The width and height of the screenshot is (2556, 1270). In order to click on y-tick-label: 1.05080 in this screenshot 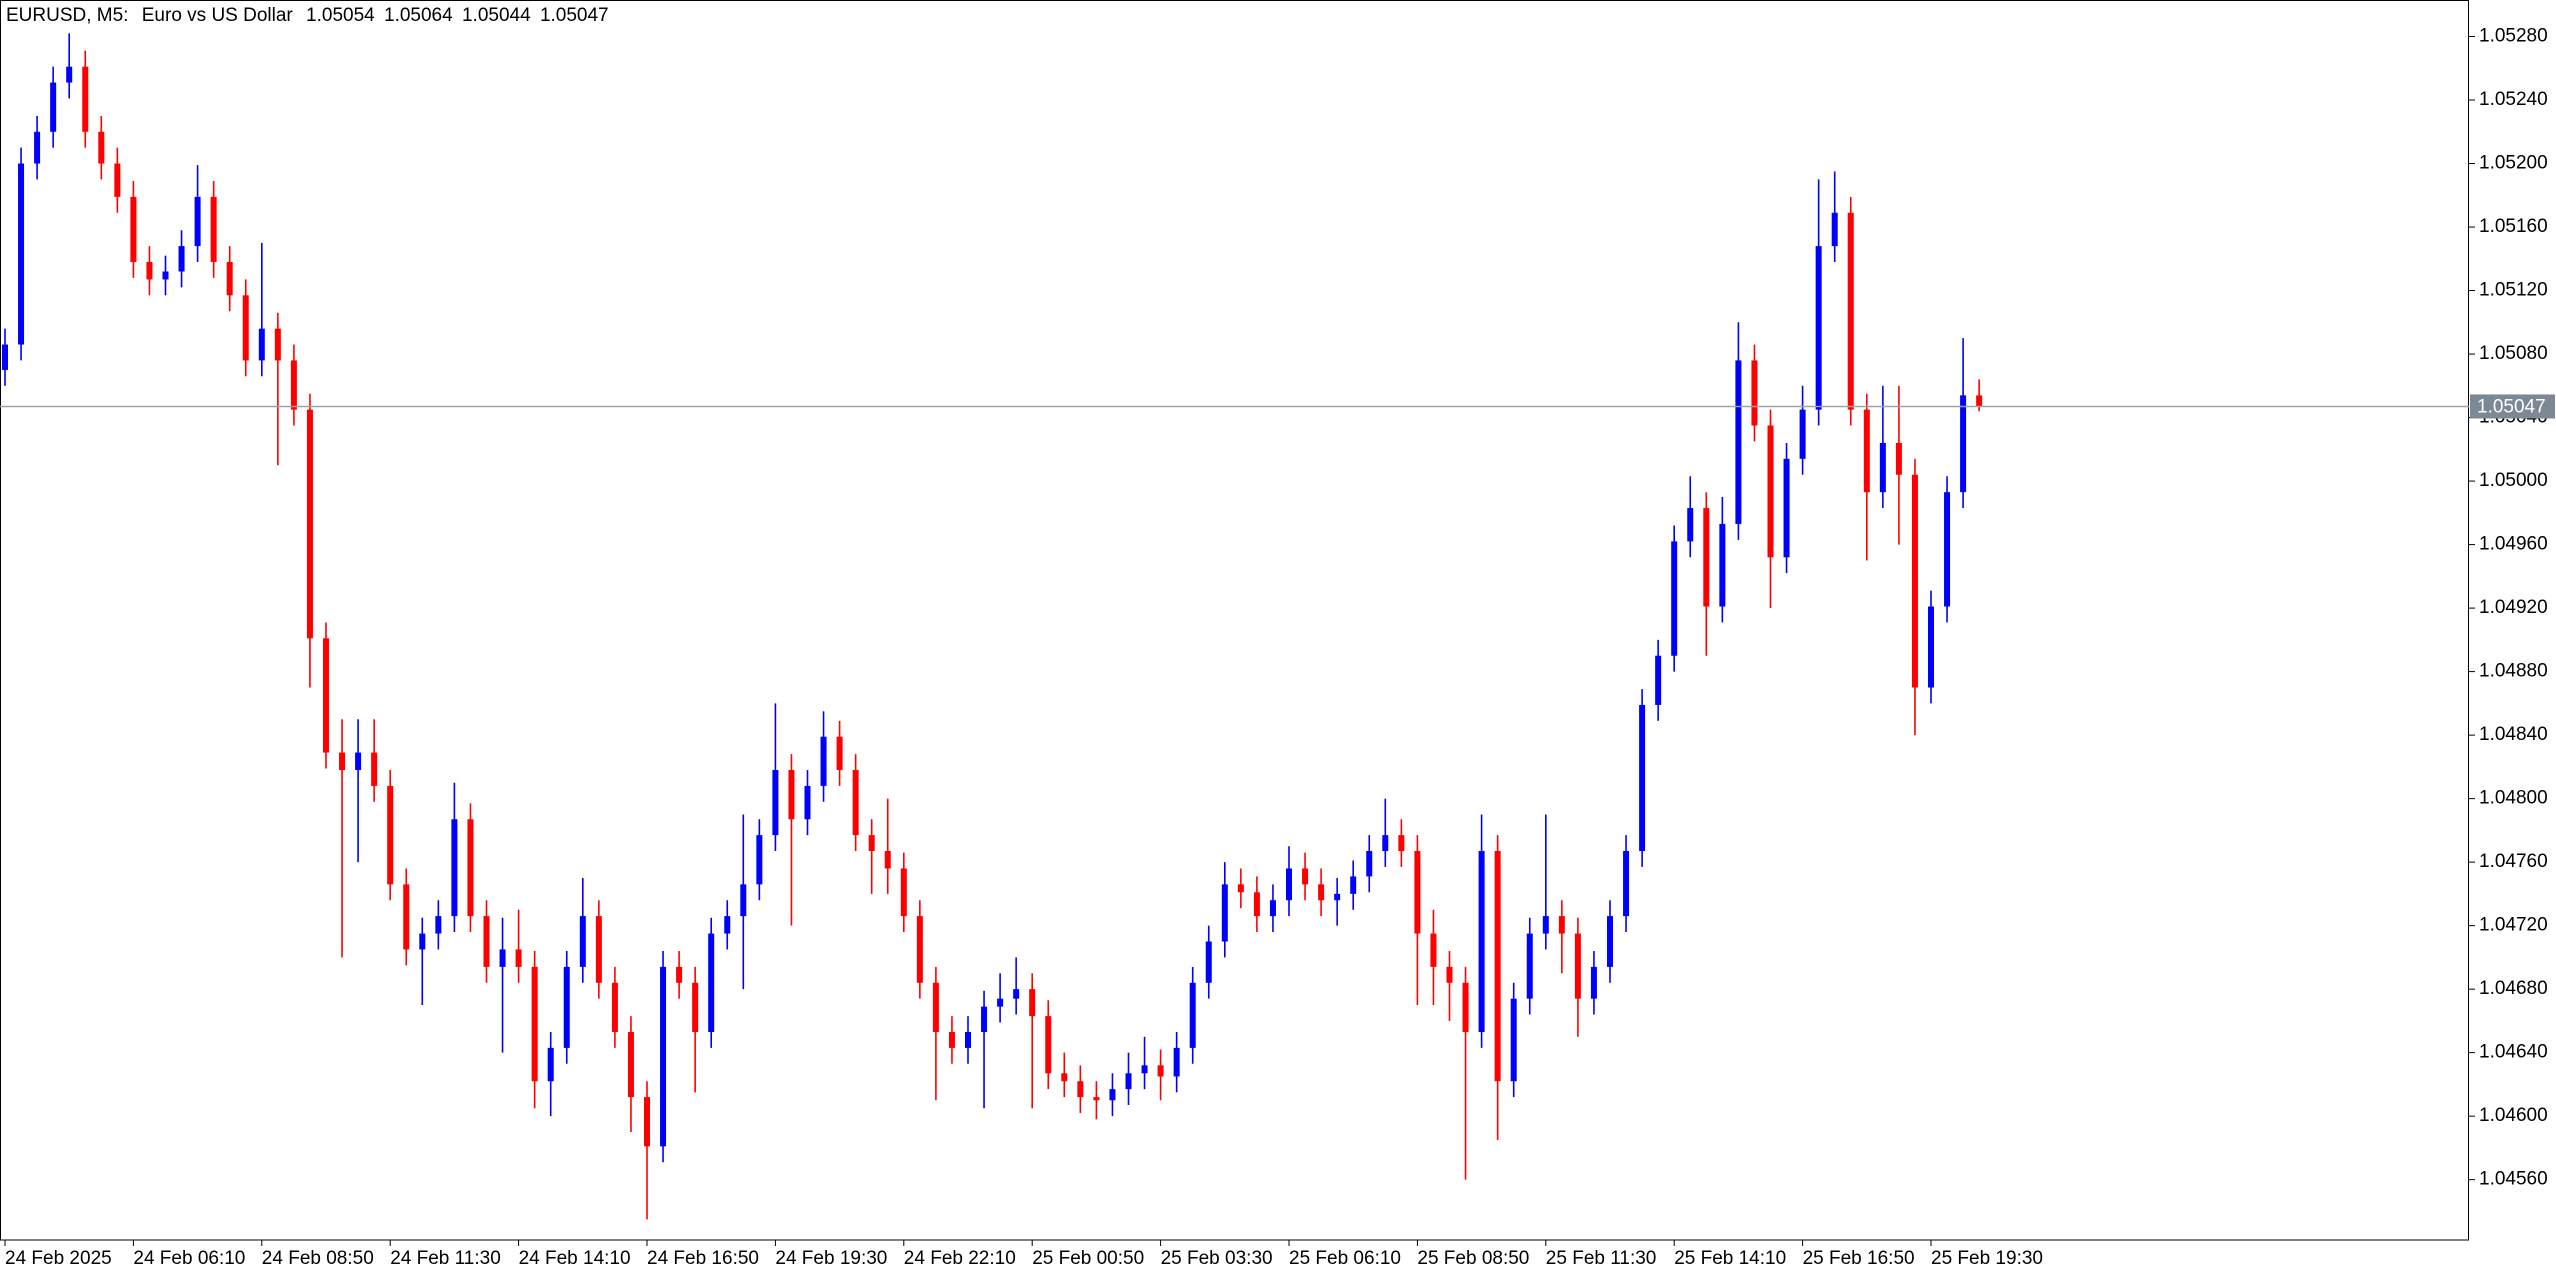, I will do `click(2513, 353)`.